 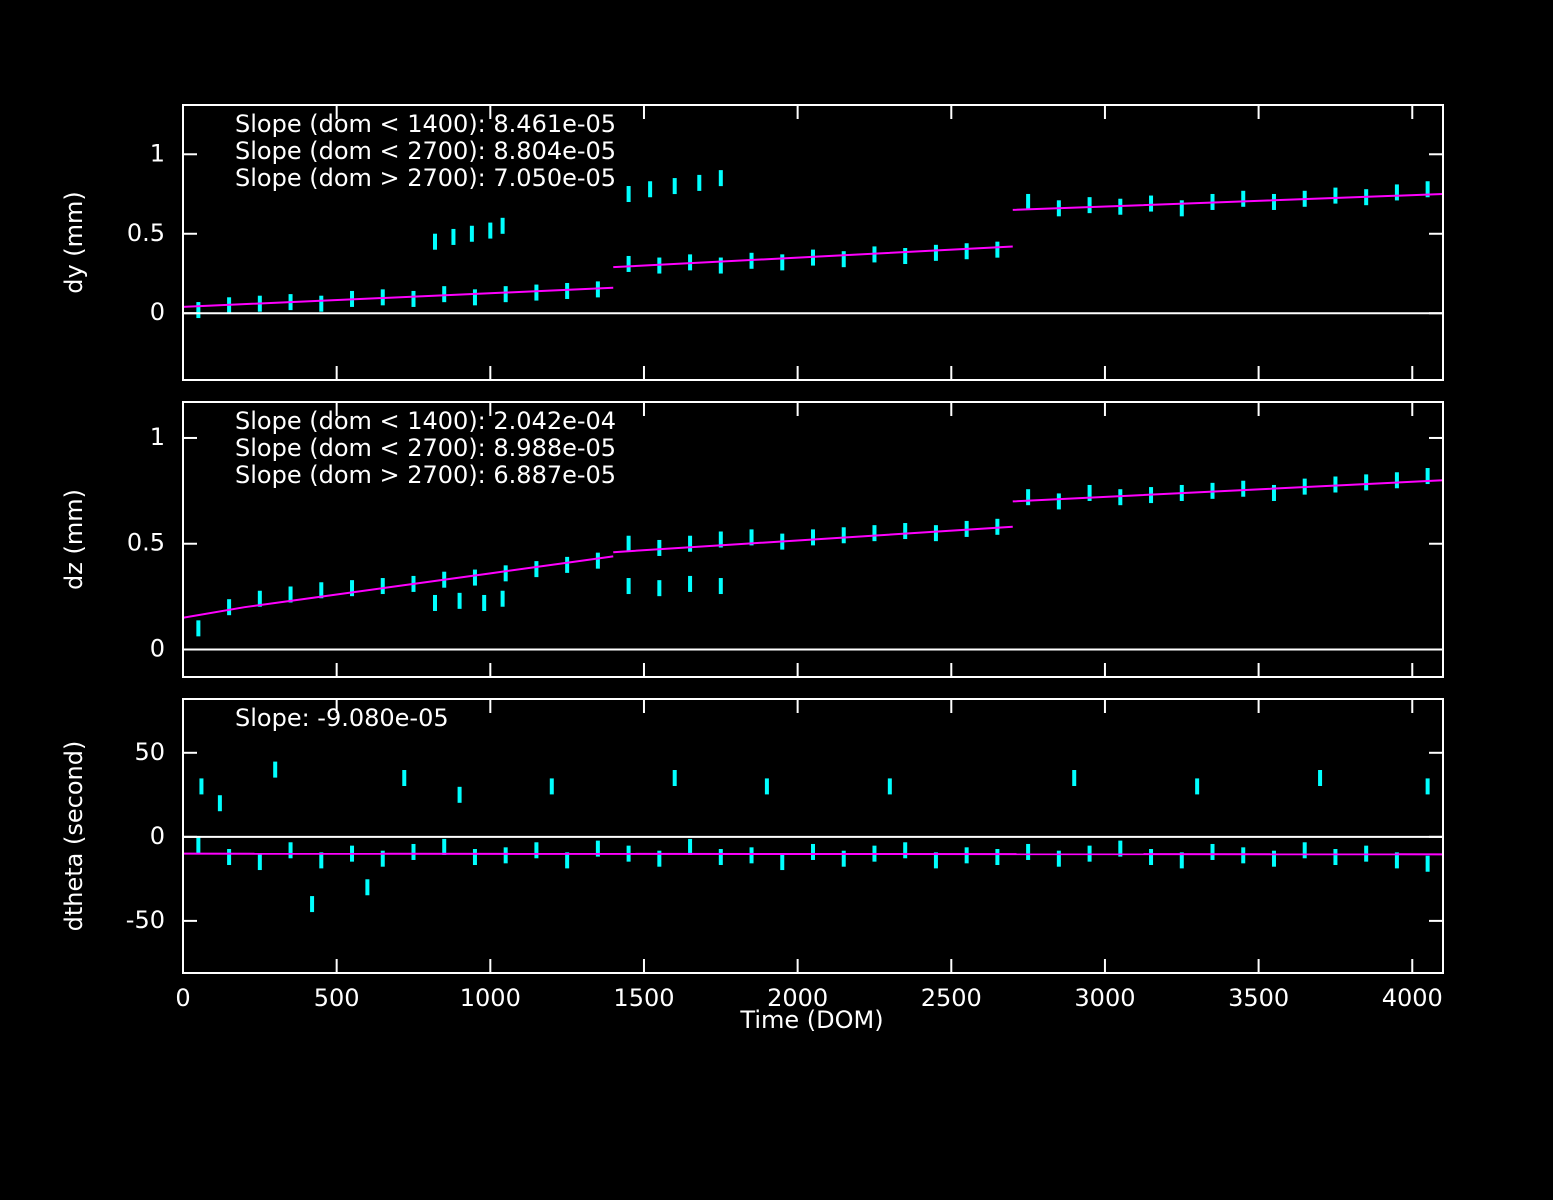 What do you see at coordinates (490, 998) in the screenshot?
I see `x-tick-label: 1000` at bounding box center [490, 998].